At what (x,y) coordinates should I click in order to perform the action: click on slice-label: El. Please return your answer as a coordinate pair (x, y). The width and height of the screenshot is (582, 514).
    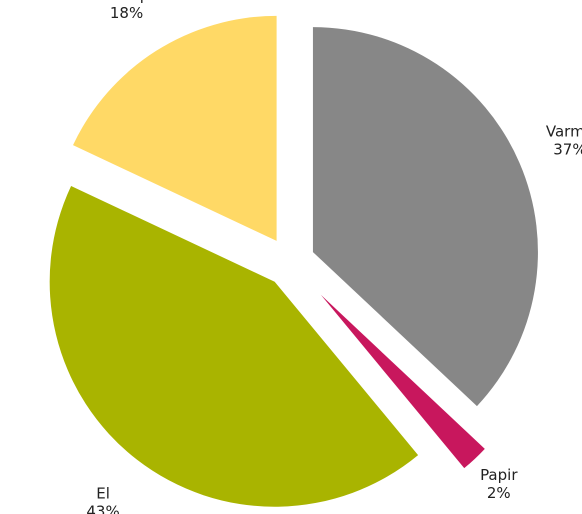
    Looking at the image, I should click on (103, 493).